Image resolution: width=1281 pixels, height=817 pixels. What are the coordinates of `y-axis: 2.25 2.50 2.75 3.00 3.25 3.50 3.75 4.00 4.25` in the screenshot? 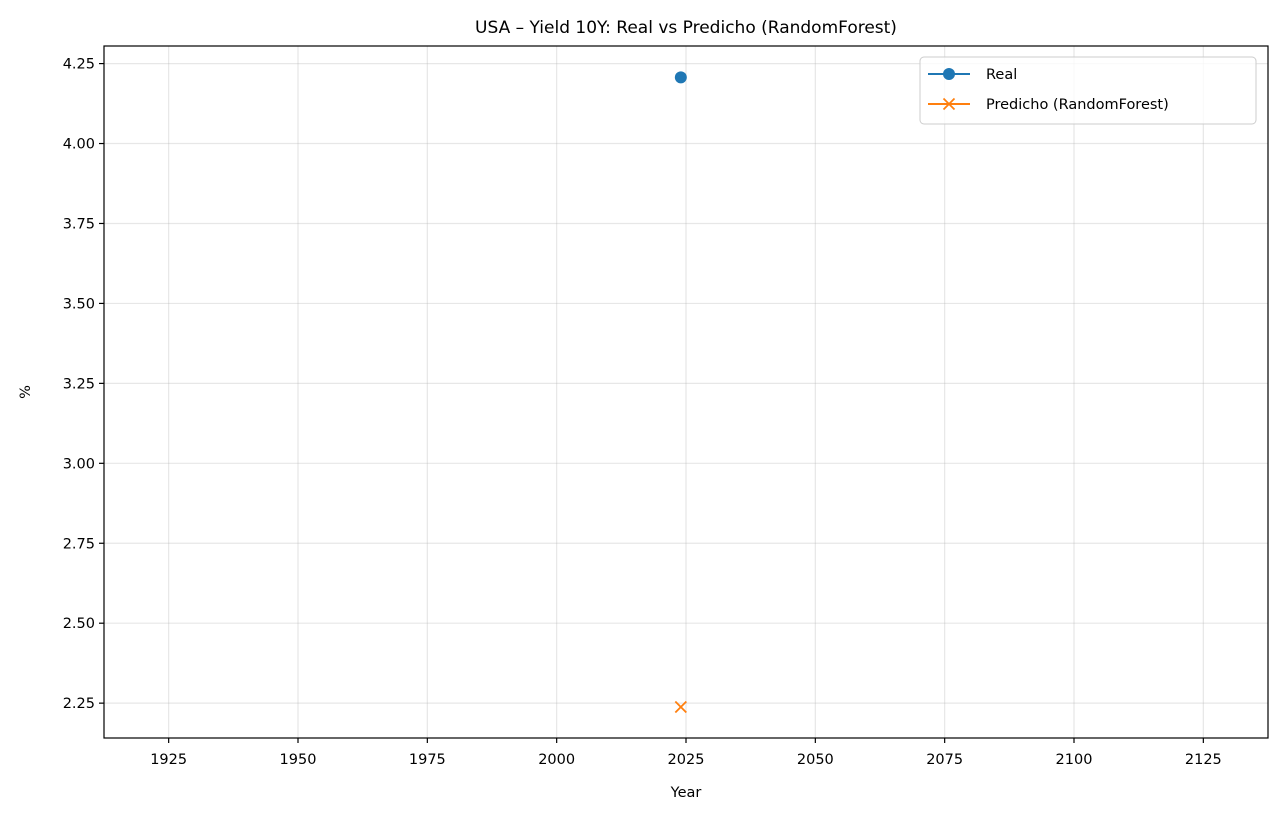 It's located at (83, 384).